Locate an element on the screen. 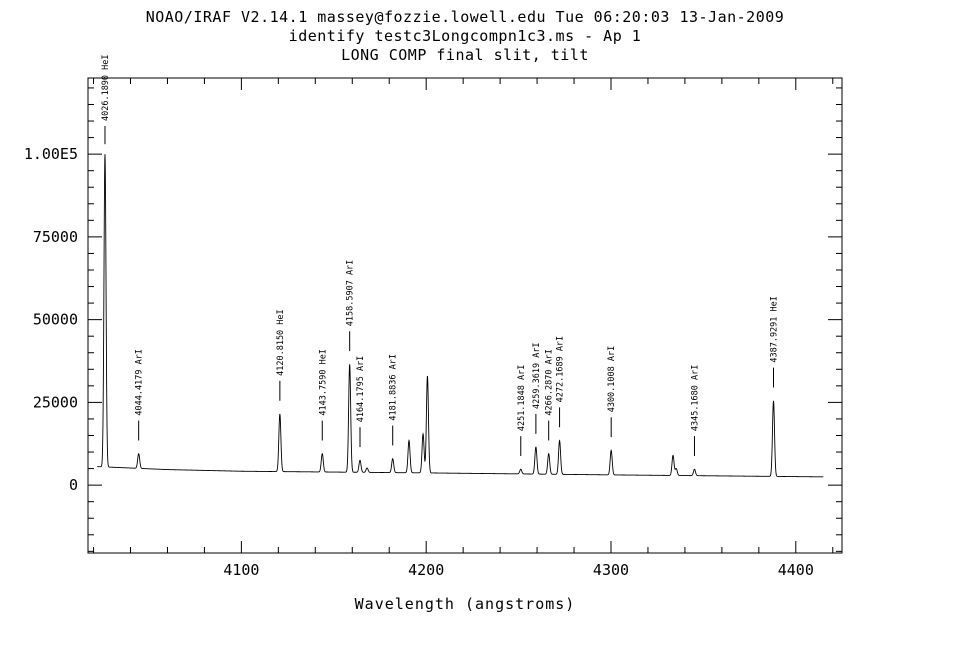  title-line-3: LONG COMP final slit, tilt is located at coordinates (465, 55).